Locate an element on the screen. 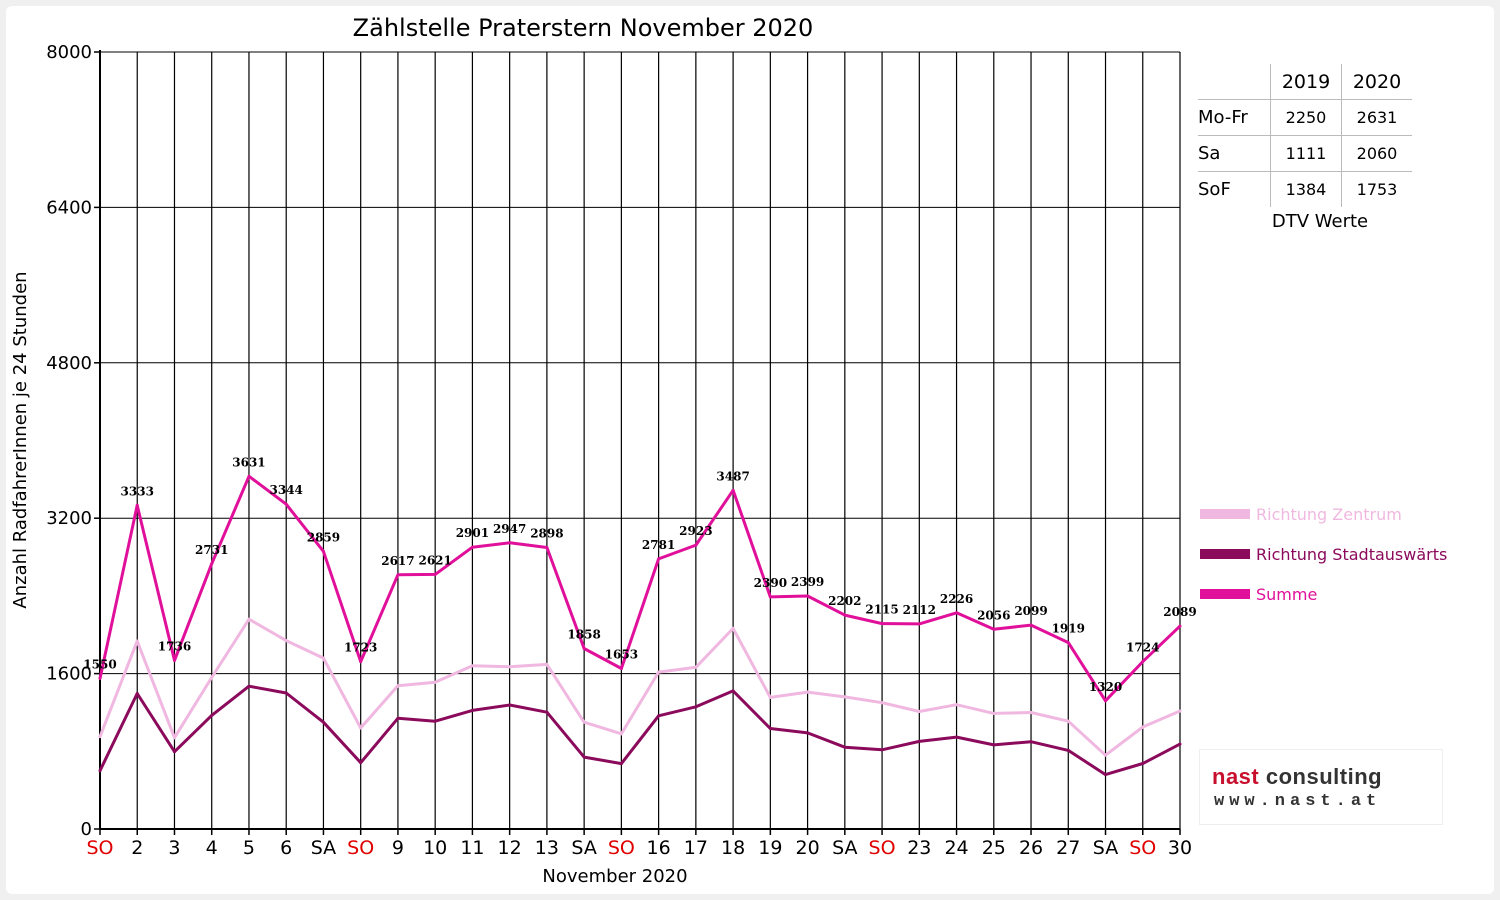 The width and height of the screenshot is (1500, 900). x-axis-label: November 2020 is located at coordinates (614, 876).